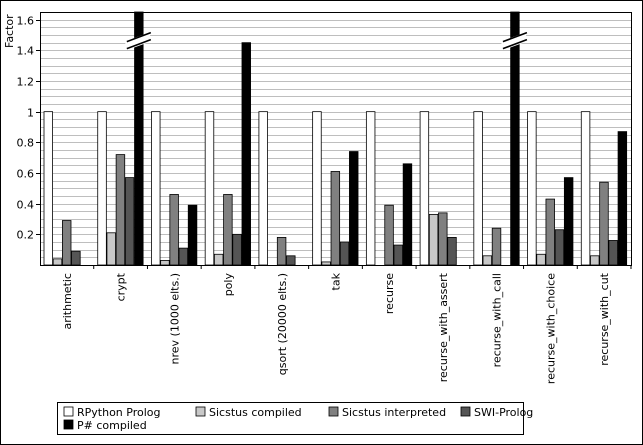 Image resolution: width=643 pixels, height=445 pixels. Describe the element at coordinates (503, 412) in the screenshot. I see `legend-label-swi-prolog: SWI-Prolog` at that location.